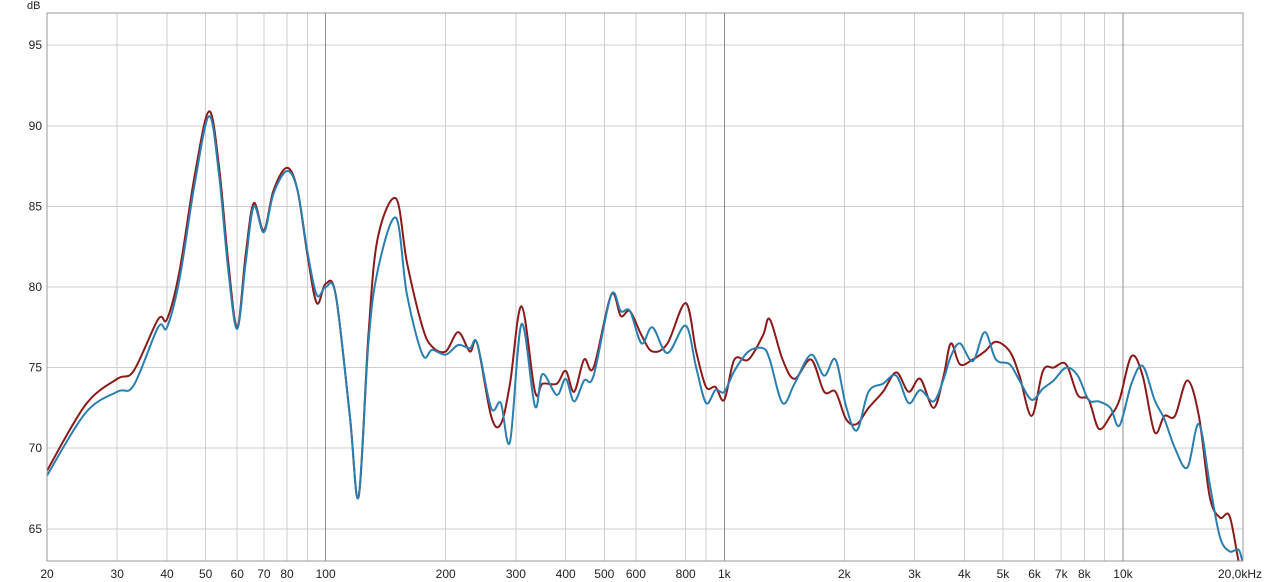  What do you see at coordinates (1004, 574) in the screenshot?
I see `x-tick-label: 5k` at bounding box center [1004, 574].